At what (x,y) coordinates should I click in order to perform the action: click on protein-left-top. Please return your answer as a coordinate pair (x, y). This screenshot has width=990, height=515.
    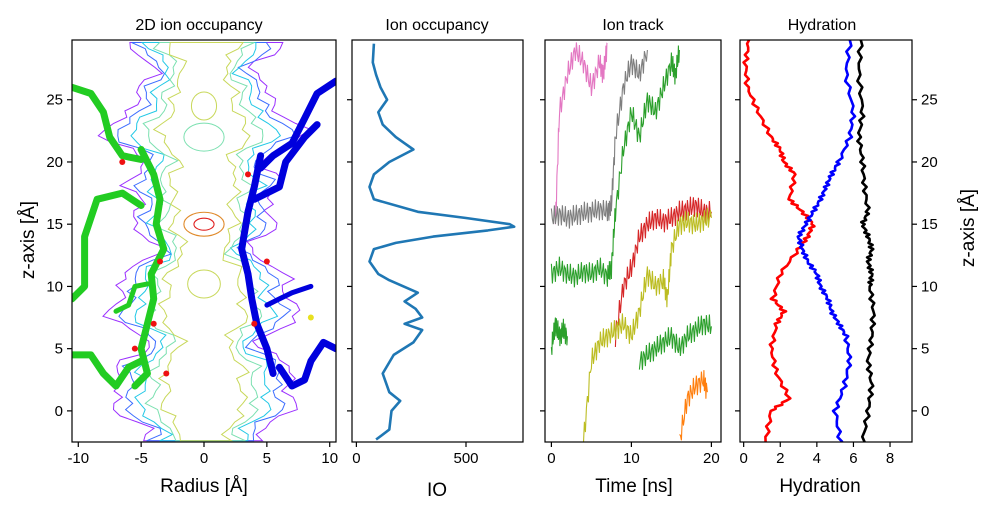
    Looking at the image, I should click on (108, 123).